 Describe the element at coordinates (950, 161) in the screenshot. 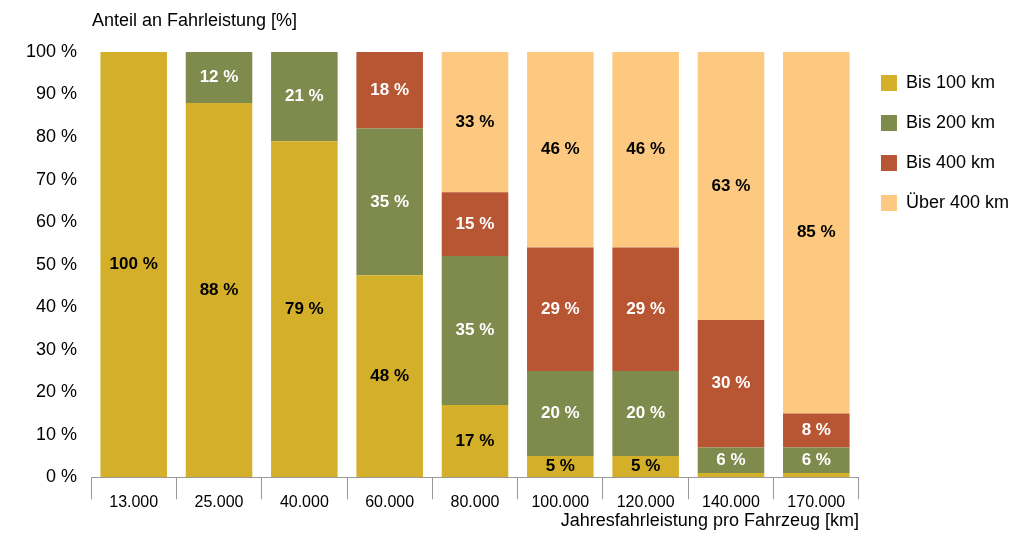

I see `legend-label: Bis 400 km` at that location.